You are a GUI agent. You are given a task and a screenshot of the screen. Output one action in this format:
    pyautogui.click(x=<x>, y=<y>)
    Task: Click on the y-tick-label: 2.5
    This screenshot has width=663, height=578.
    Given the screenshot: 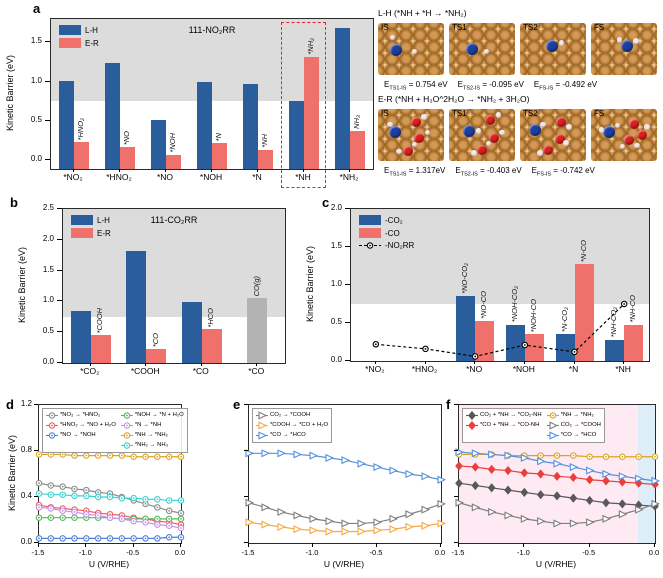 What is the action you would take?
    pyautogui.click(x=48, y=207)
    